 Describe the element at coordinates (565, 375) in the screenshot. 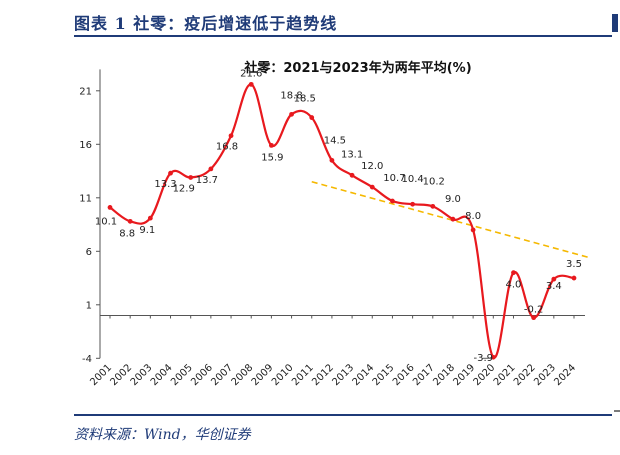

I see `x-tick-label: 2024` at that location.